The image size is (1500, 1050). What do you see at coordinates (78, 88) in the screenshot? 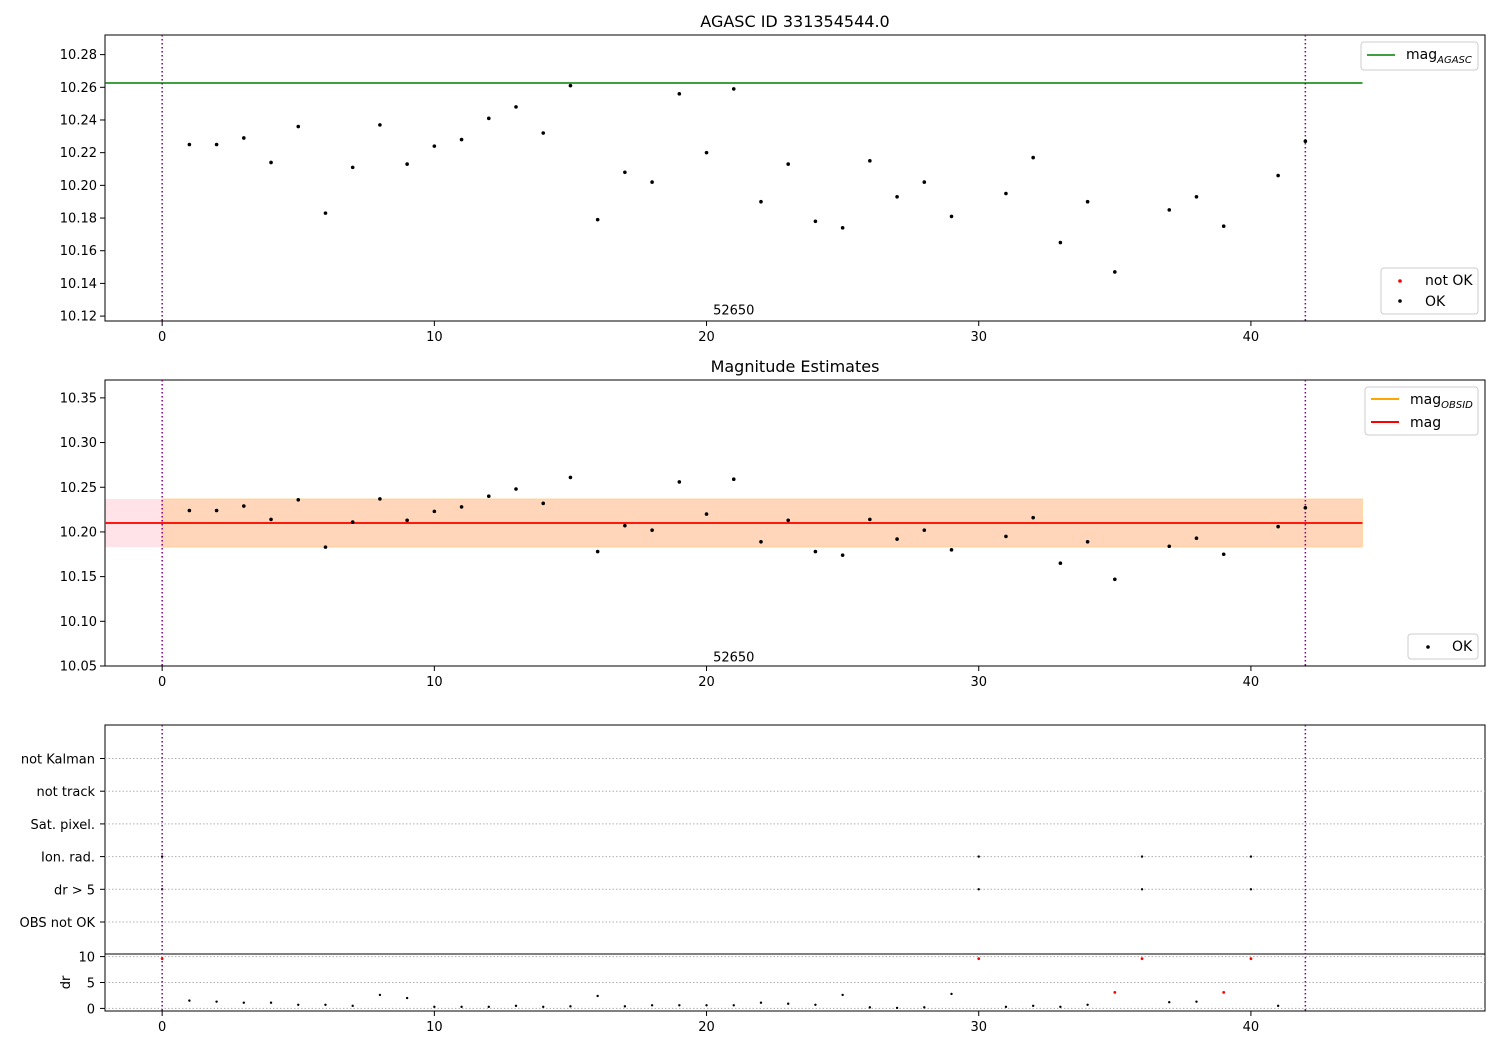
I see `agasc-y-tick-label: 10.26` at bounding box center [78, 88].